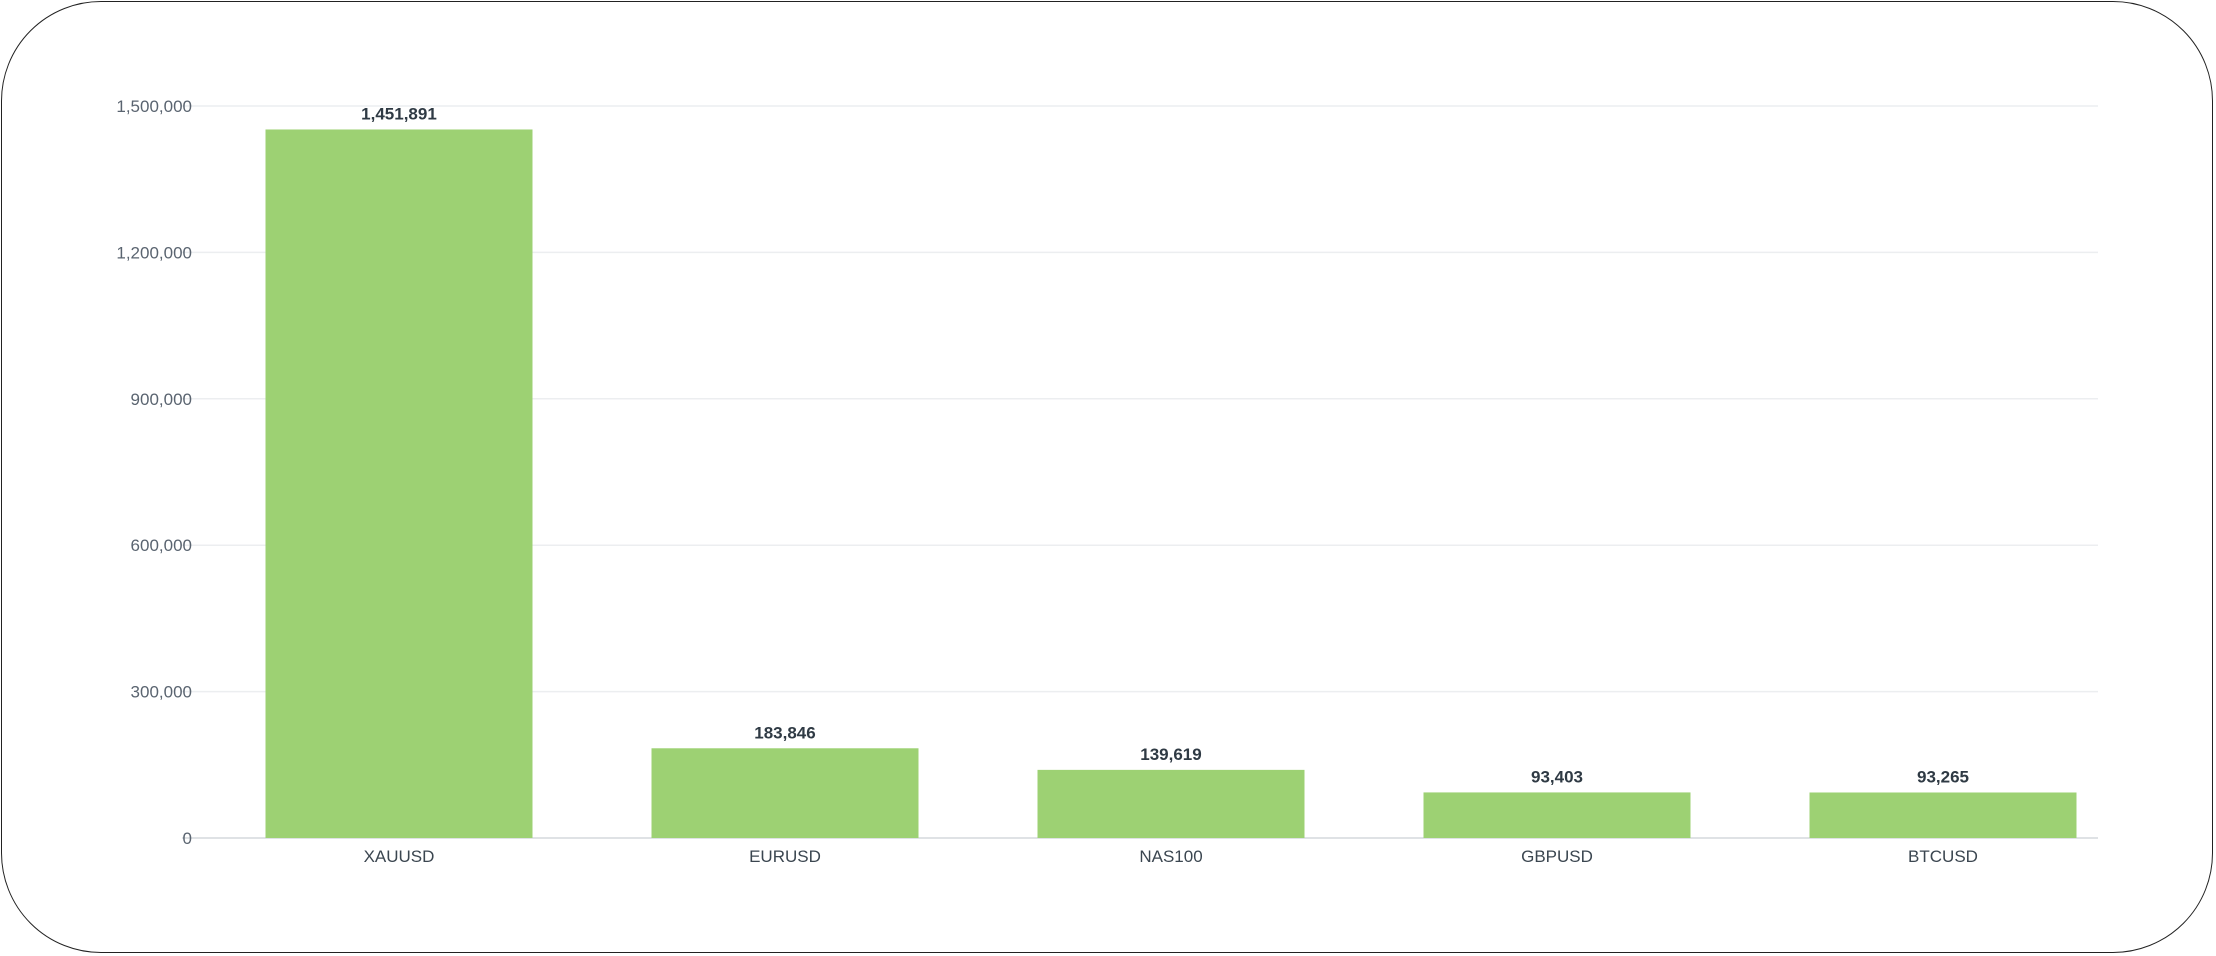 This screenshot has width=2216, height=956. I want to click on y-tick-label: 1,500,000, so click(154, 106).